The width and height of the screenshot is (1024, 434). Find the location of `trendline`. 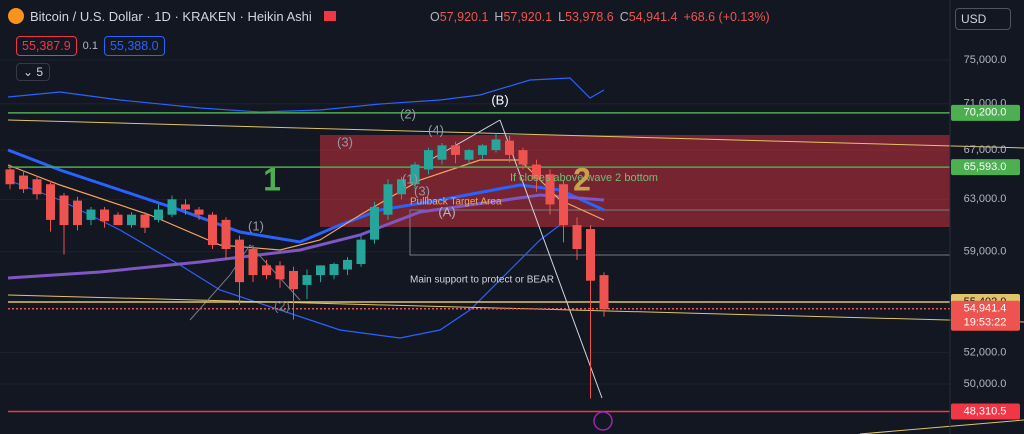

trendline is located at coordinates (515, 134).